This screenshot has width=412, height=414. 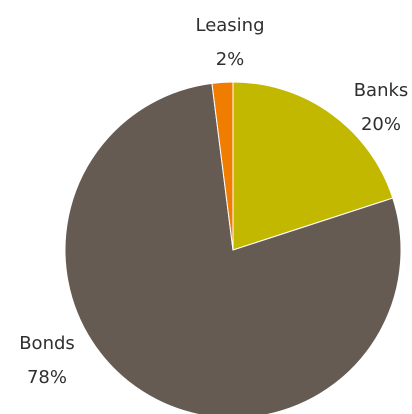 I want to click on data-label-leasing-percent: 2%, so click(x=230, y=59).